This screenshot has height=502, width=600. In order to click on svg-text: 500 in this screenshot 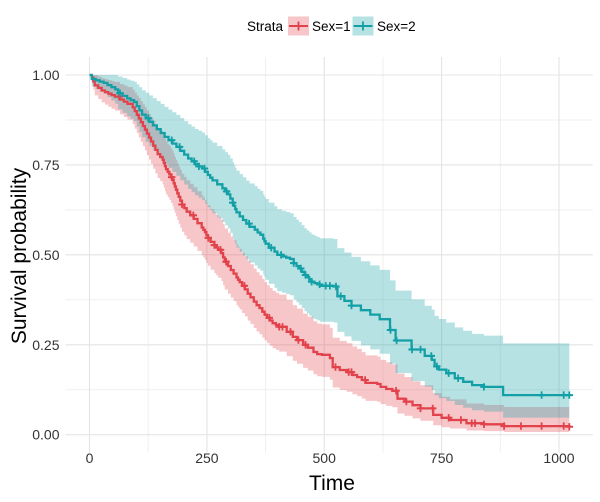, I will do `click(325, 458)`.